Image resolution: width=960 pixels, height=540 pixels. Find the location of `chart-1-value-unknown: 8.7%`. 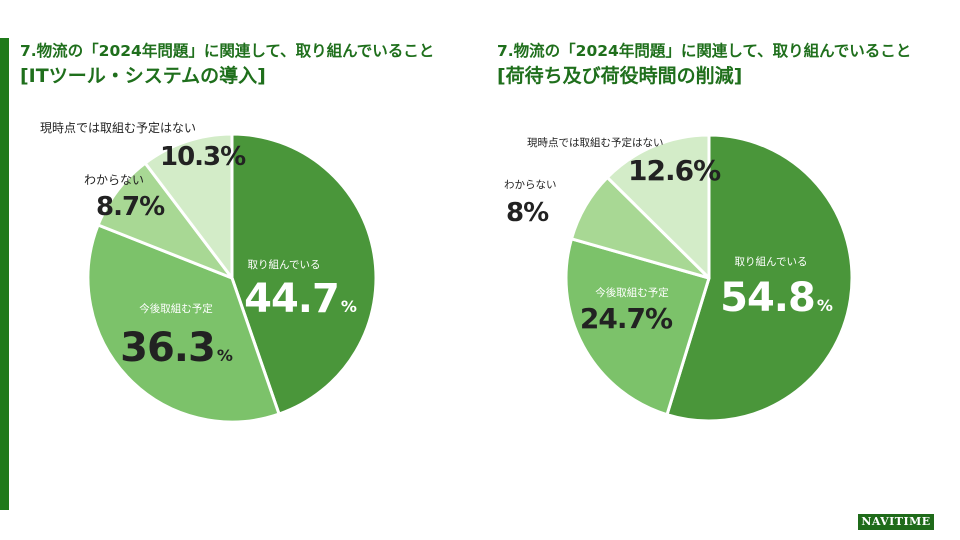

chart-1-value-unknown: 8.7% is located at coordinates (130, 207).